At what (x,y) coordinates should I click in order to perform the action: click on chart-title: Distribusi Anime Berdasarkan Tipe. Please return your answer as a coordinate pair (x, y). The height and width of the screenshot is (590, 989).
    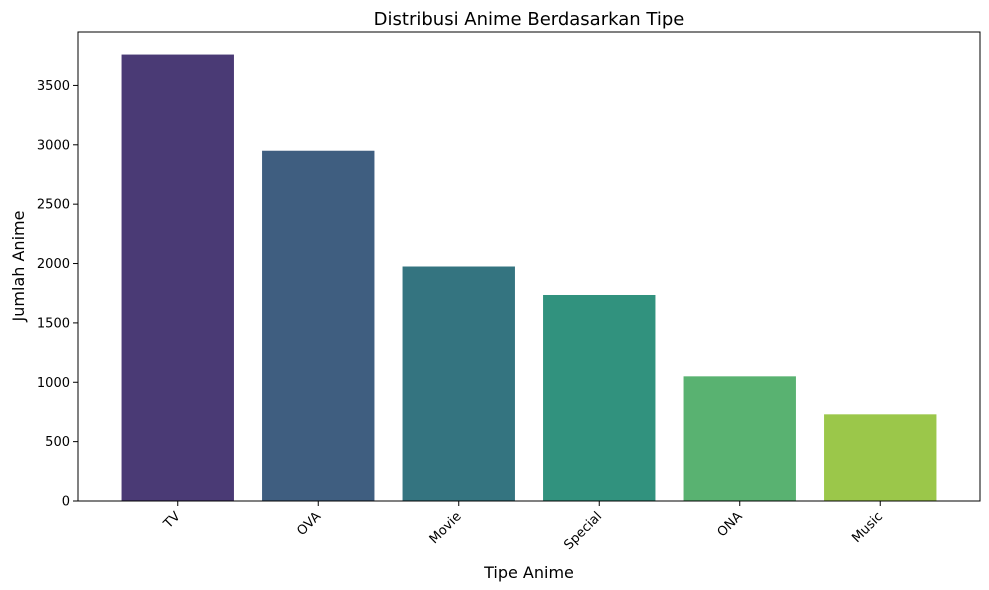
    Looking at the image, I should click on (529, 19).